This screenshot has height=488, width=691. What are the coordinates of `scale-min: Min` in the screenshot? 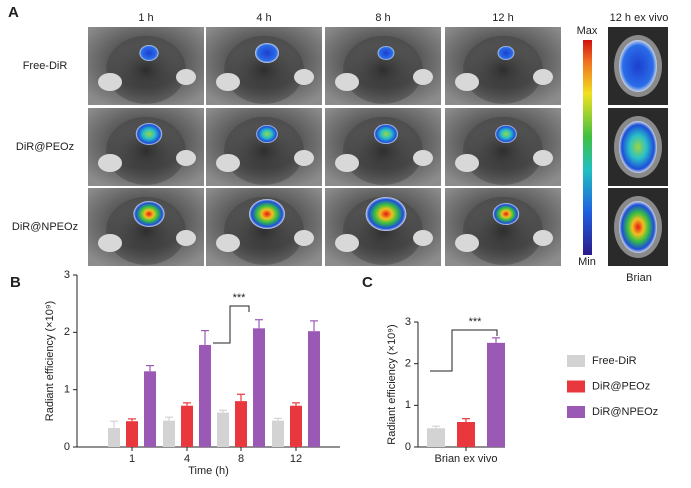 It's located at (587, 262).